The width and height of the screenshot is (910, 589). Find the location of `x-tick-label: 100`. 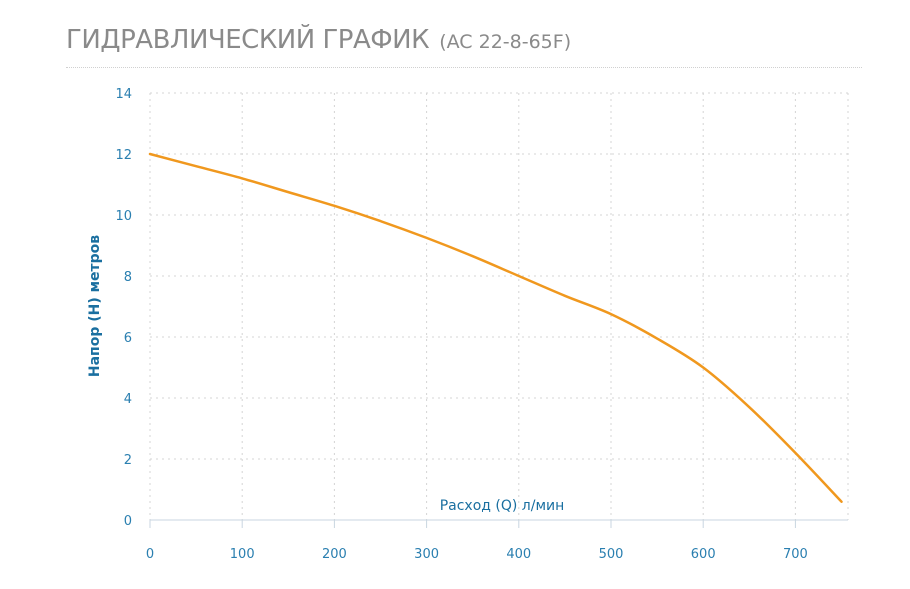

x-tick-label: 100 is located at coordinates (242, 554).